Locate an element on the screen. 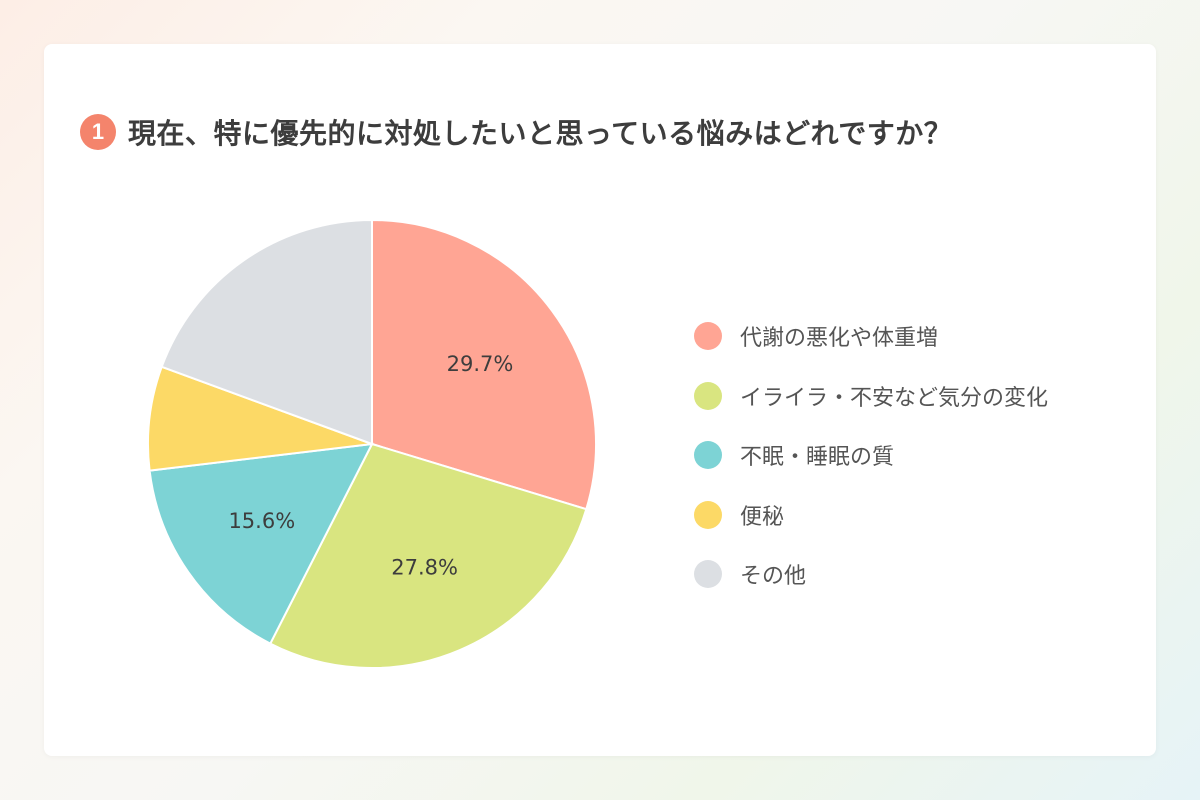 The height and width of the screenshot is (800, 1200). pie-slice-label-2: 15.6% is located at coordinates (261, 521).